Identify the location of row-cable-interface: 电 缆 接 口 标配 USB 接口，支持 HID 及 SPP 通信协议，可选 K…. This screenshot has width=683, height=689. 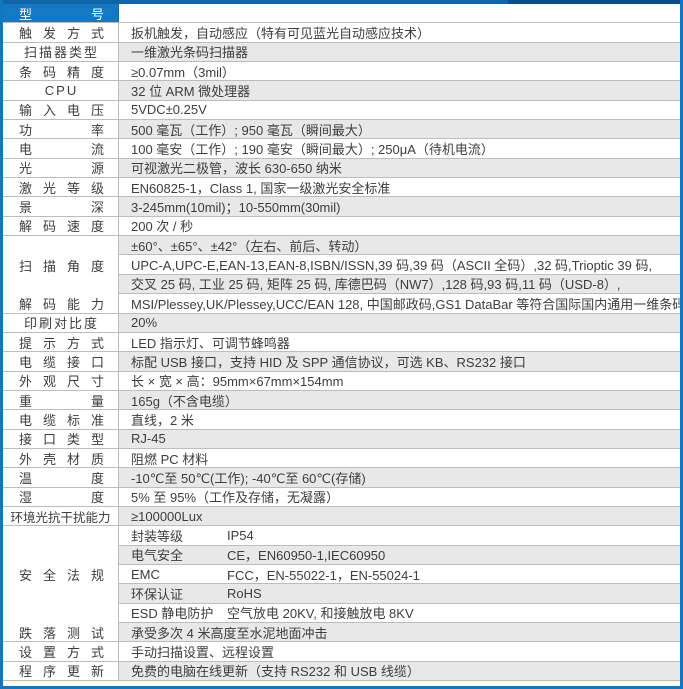
(341, 362).